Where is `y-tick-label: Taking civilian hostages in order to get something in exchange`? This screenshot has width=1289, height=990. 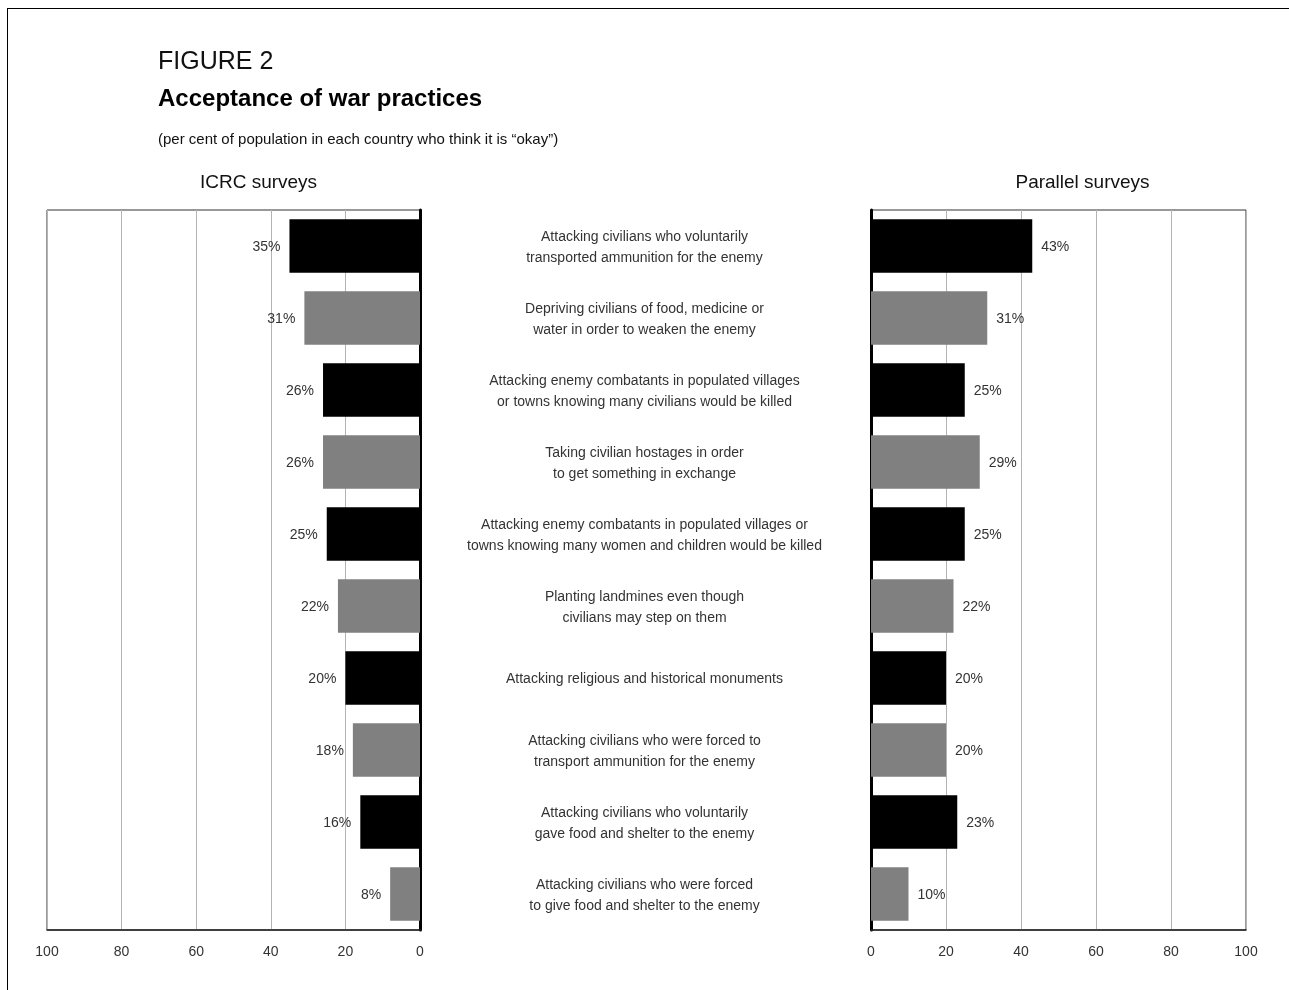
y-tick-label: Taking civilian hostages in order to get something in exchange is located at coordinates (645, 462).